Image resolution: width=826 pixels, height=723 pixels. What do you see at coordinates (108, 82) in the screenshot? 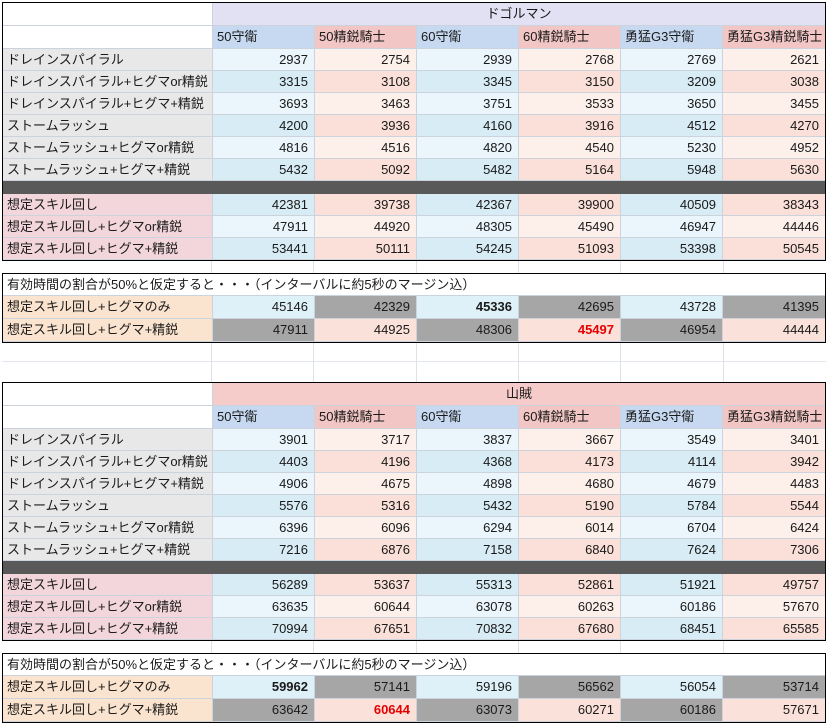
I see `row-label-cell: ドレインスパイラル+ヒグマor精鋭` at bounding box center [108, 82].